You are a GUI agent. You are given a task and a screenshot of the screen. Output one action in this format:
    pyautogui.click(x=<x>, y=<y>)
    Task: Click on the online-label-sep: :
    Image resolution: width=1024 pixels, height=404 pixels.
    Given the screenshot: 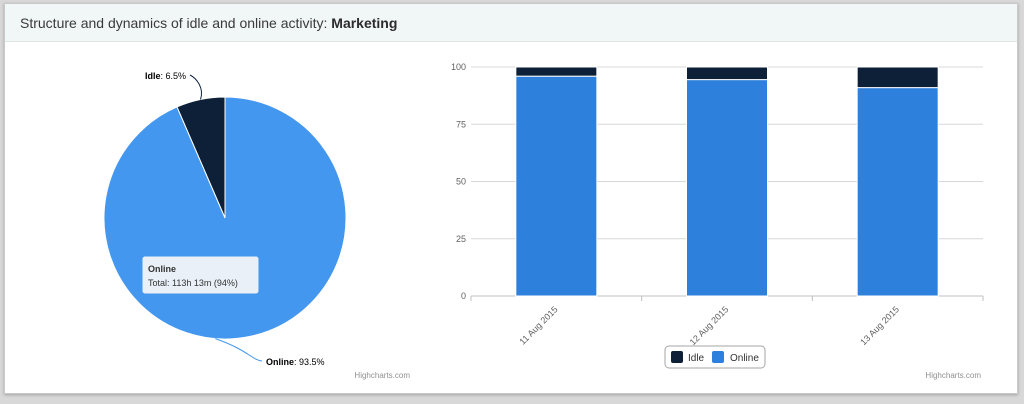 What is the action you would take?
    pyautogui.click(x=296, y=362)
    